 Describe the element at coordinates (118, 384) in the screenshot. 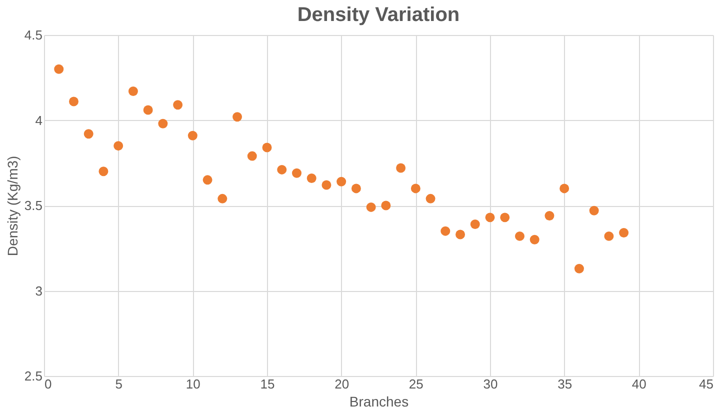

I see `x-tick-label: 5` at that location.